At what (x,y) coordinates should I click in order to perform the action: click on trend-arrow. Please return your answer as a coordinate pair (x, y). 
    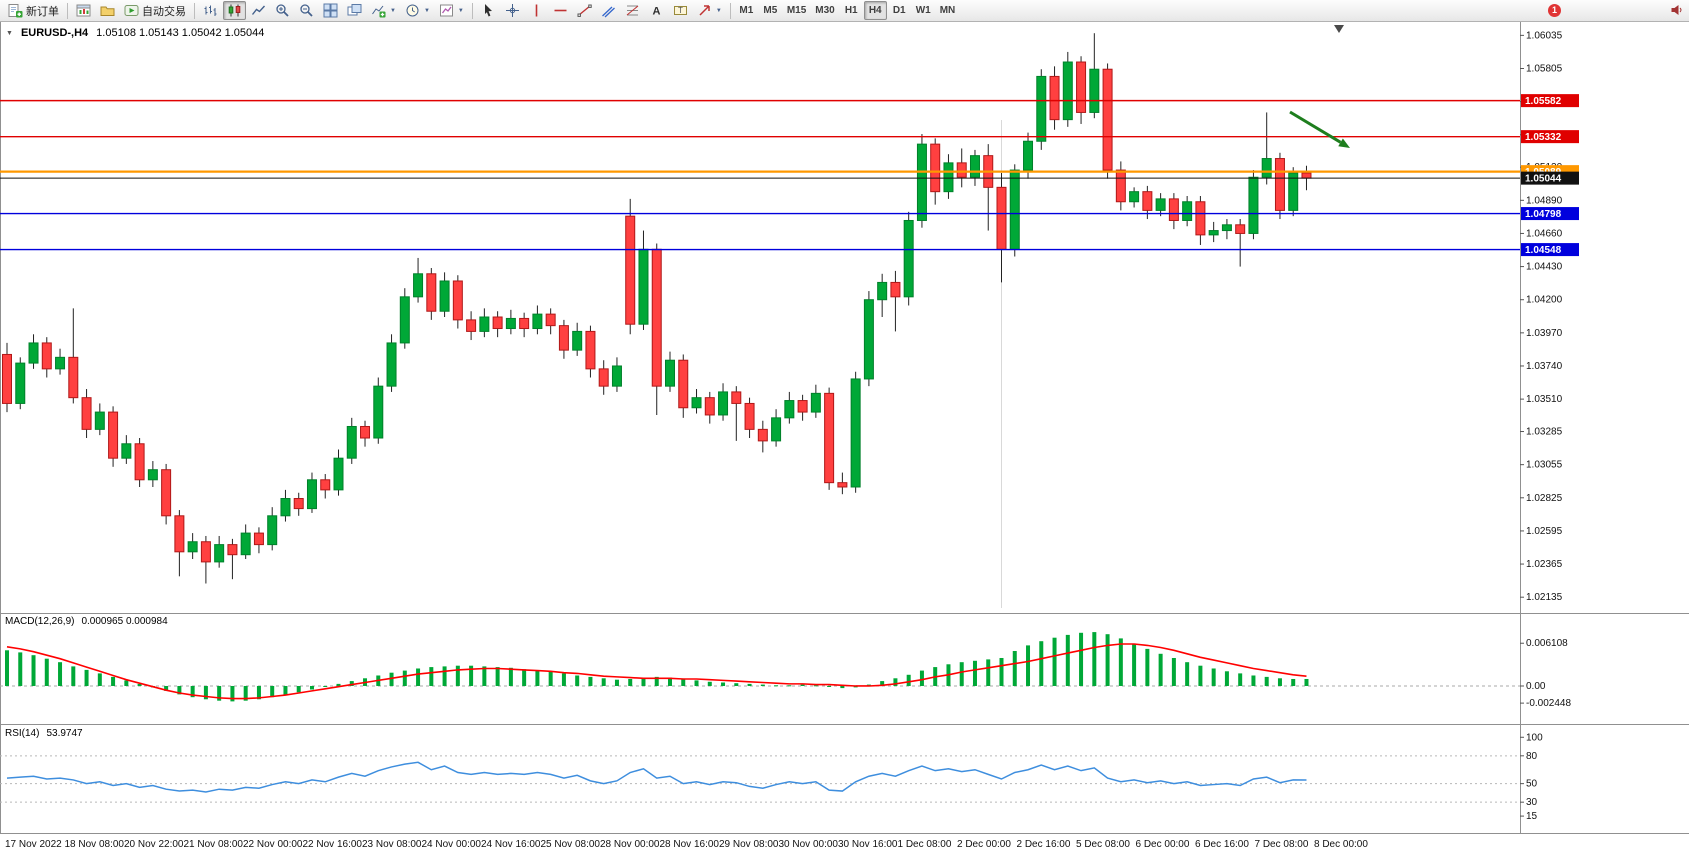
    Looking at the image, I should click on (1315, 127).